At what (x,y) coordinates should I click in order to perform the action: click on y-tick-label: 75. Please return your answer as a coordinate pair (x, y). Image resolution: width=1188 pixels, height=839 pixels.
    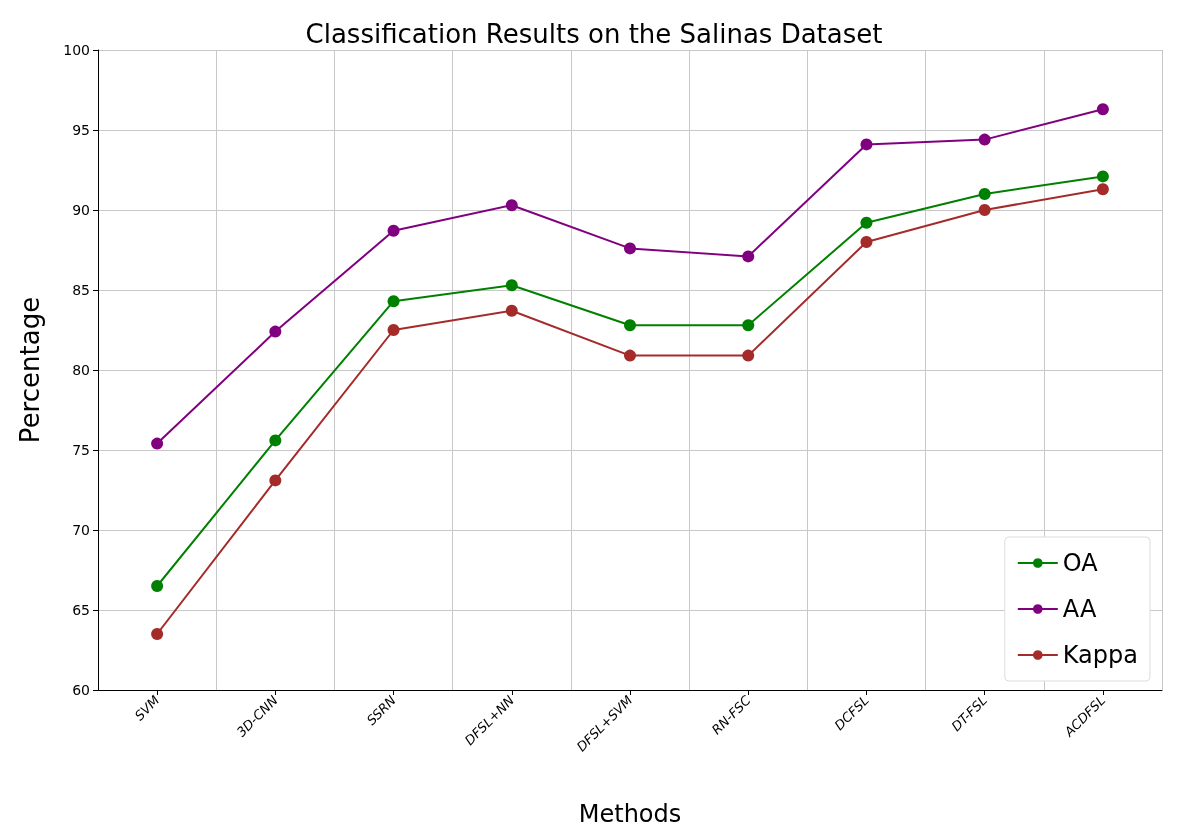
    Looking at the image, I should click on (81, 450).